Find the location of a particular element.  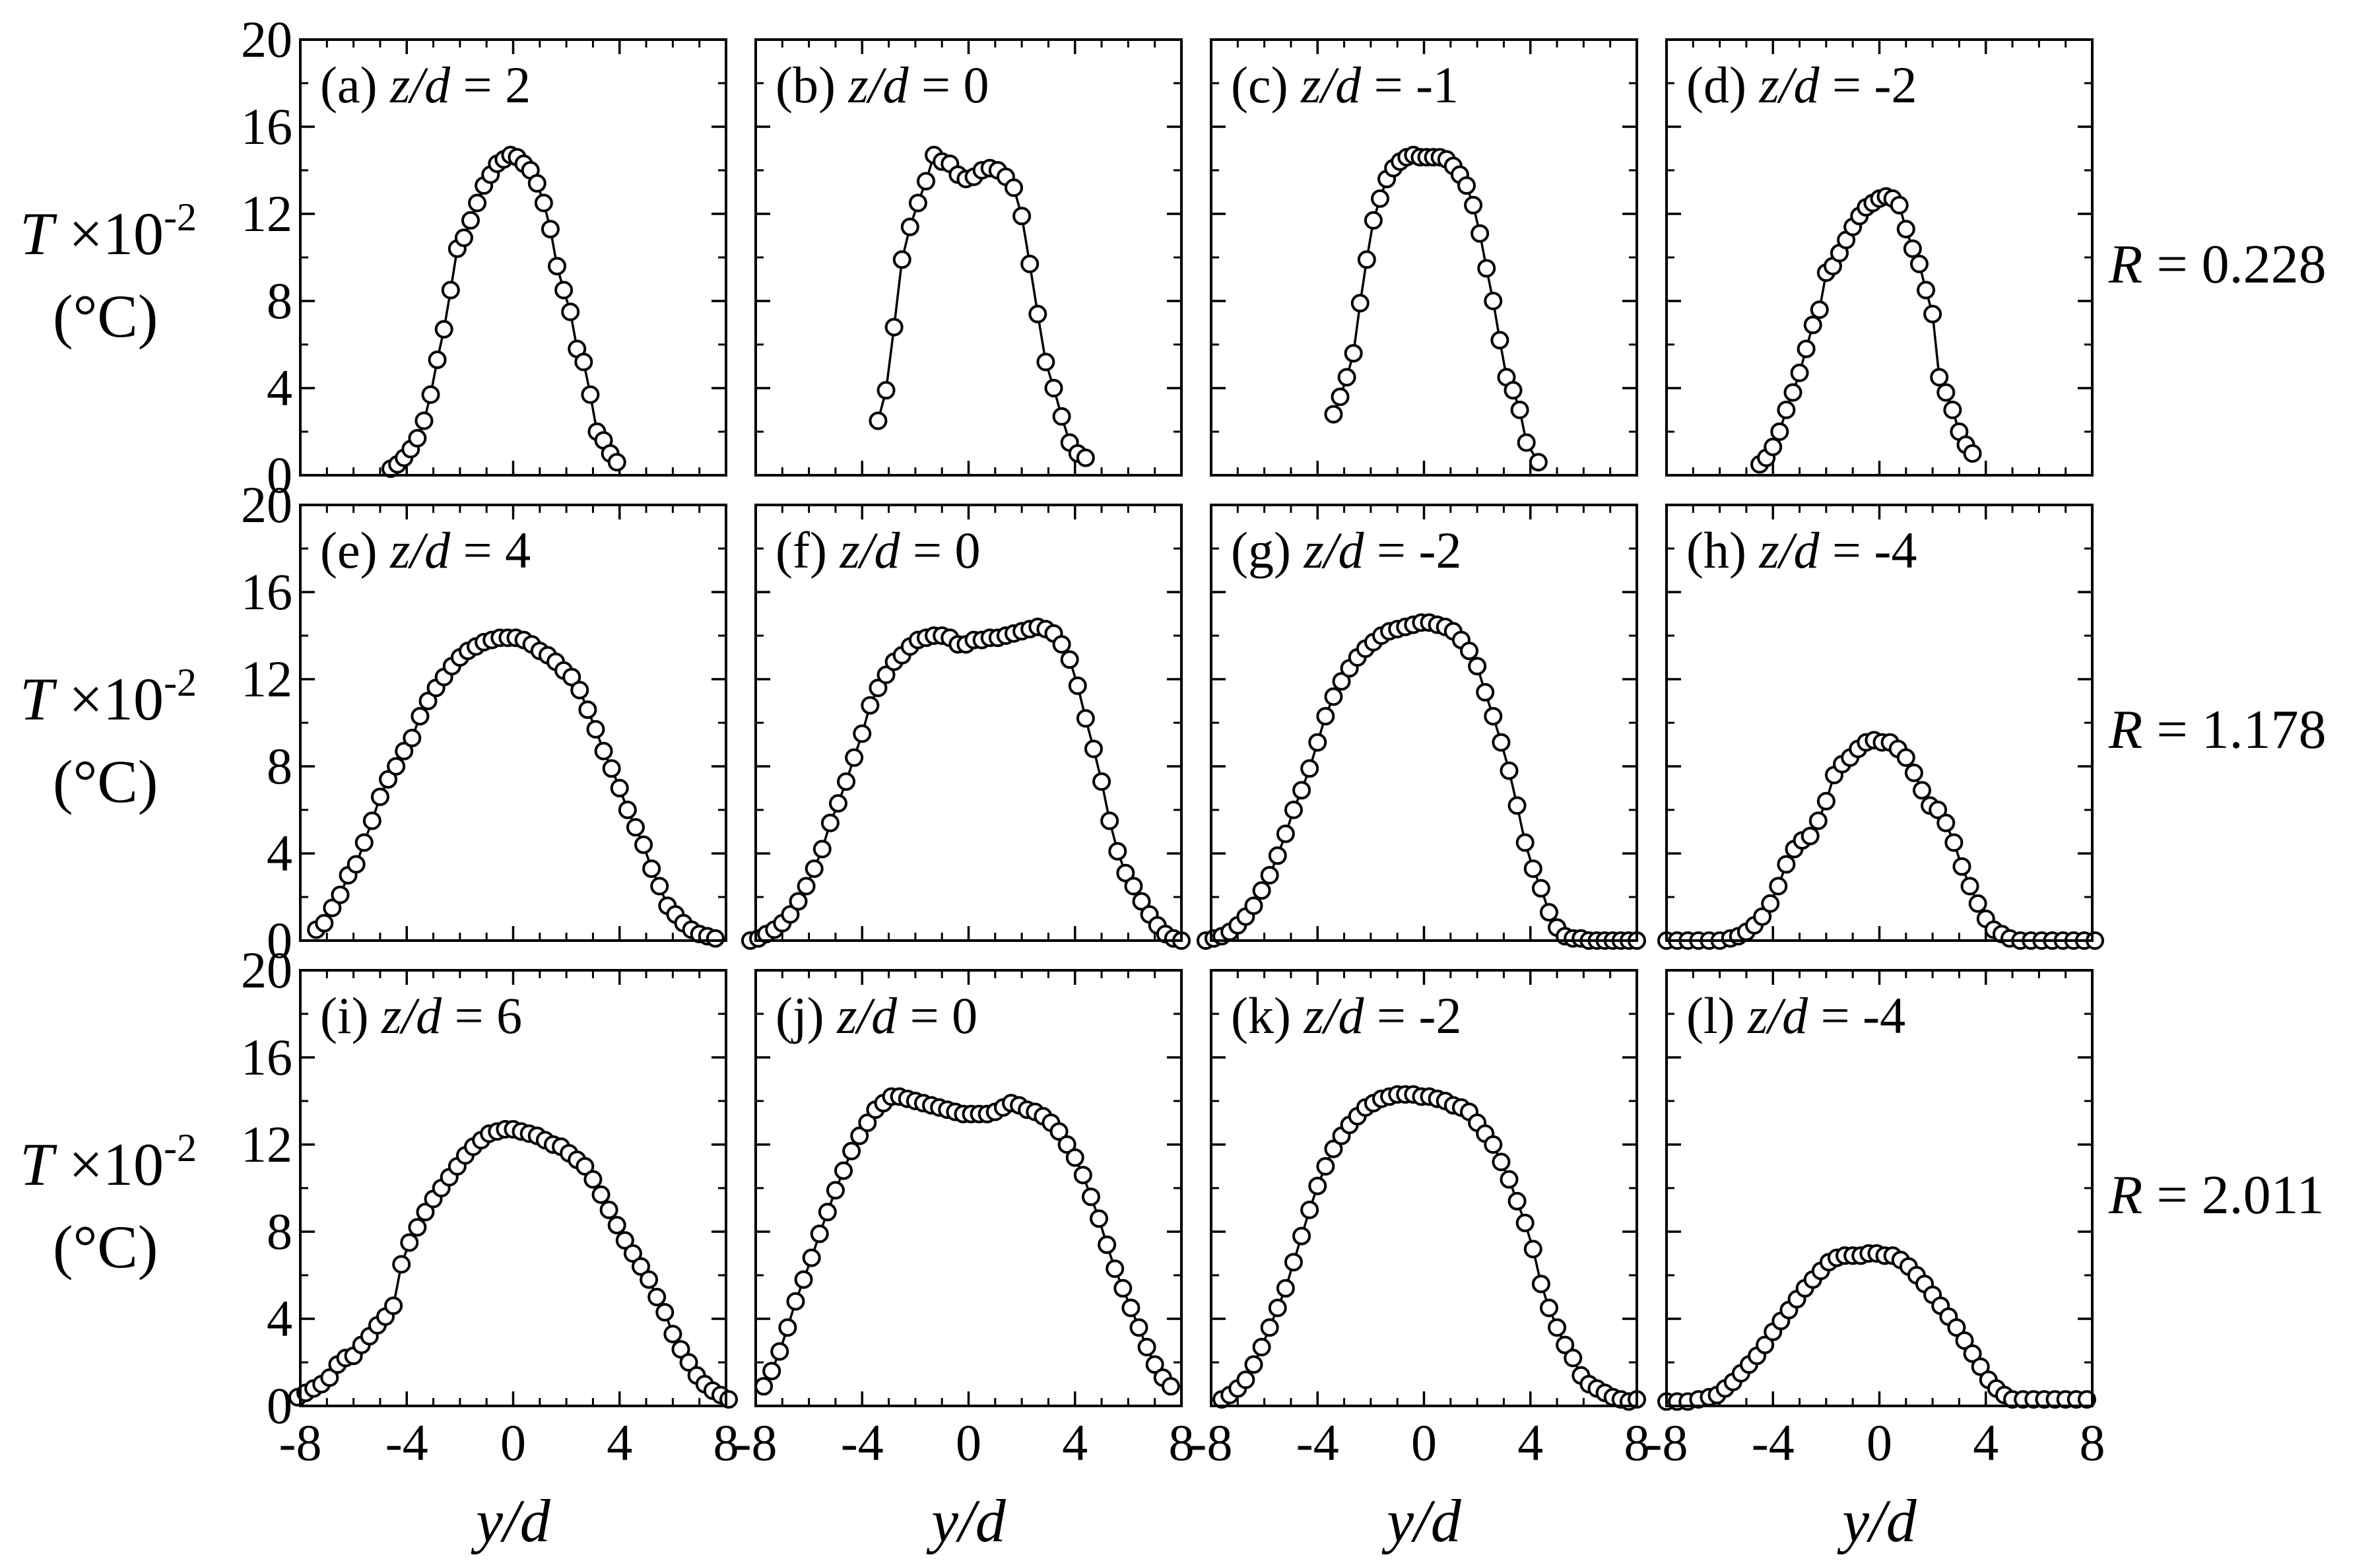

y-tick-label: 8 is located at coordinates (279, 1231).